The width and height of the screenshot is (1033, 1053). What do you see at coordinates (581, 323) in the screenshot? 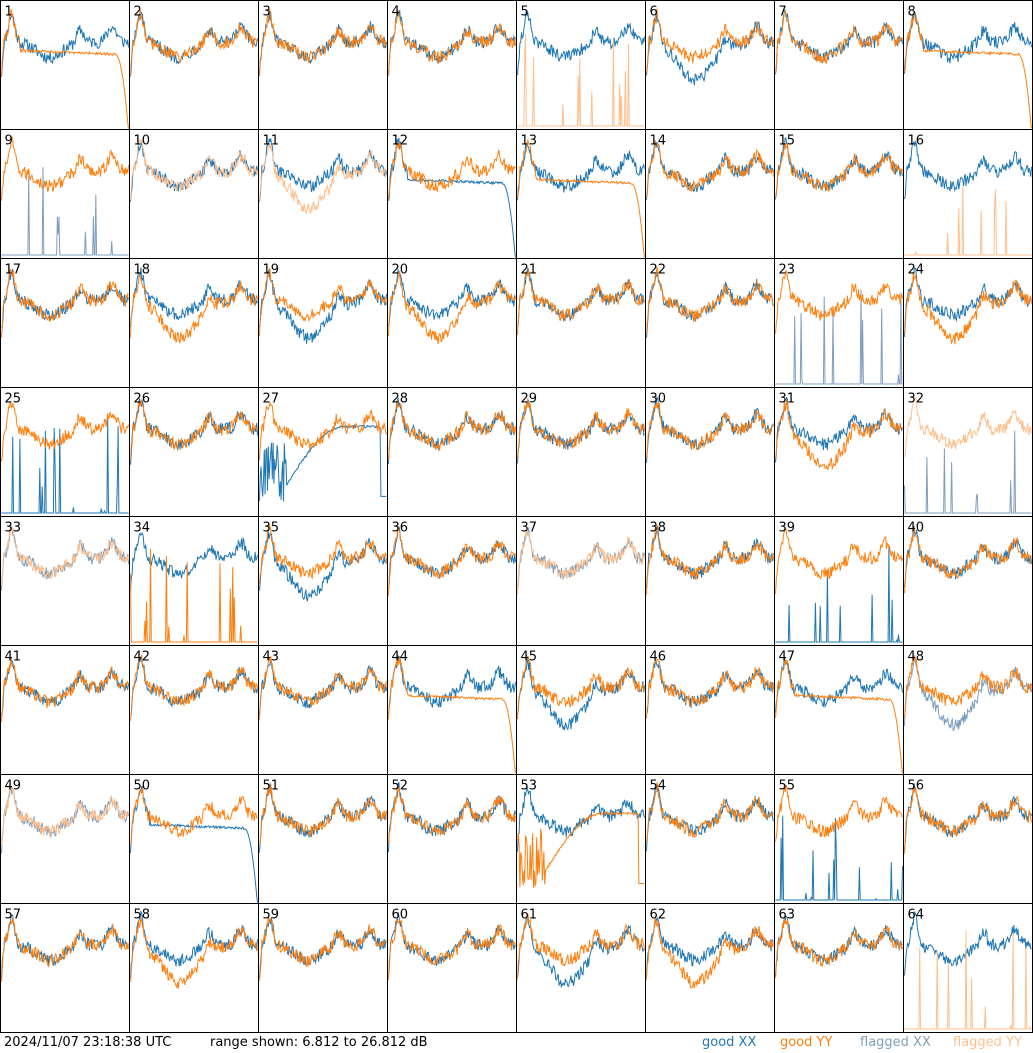
I see `antenna-panel-21: 21` at bounding box center [581, 323].